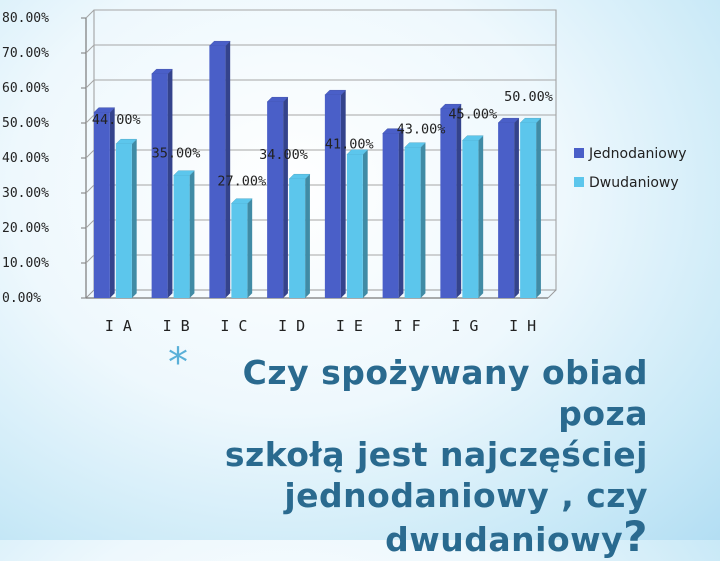 The width and height of the screenshot is (720, 561). What do you see at coordinates (90, 294) in the screenshot?
I see `floor-edge-left` at bounding box center [90, 294].